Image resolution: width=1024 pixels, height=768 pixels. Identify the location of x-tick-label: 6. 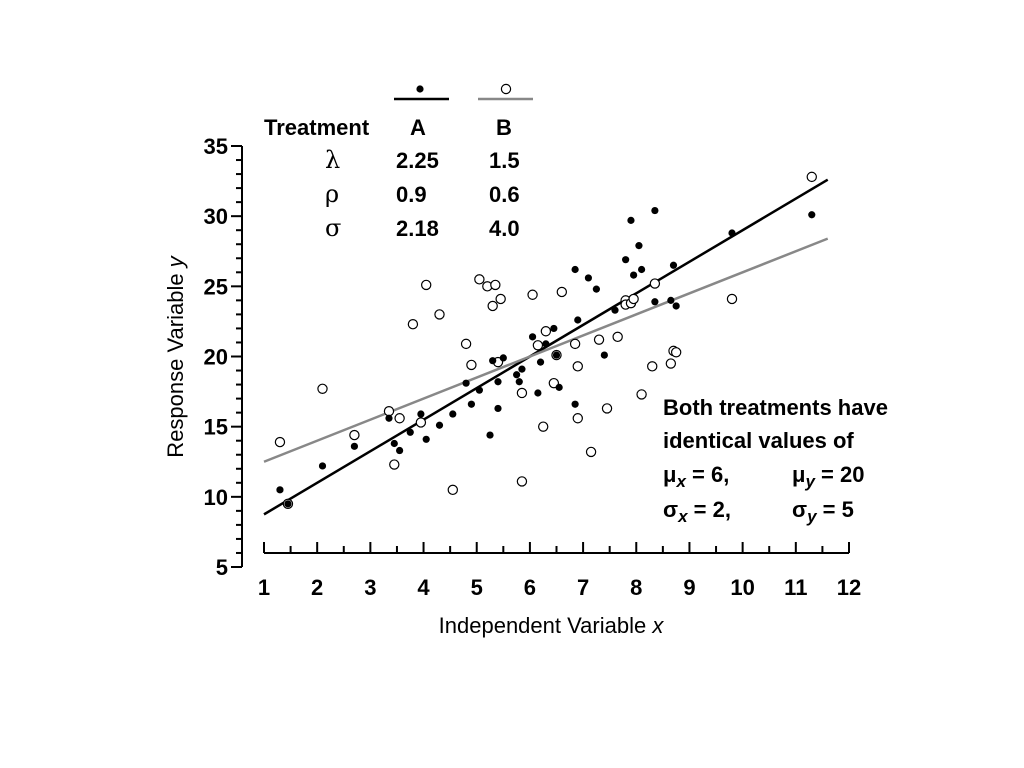
(530, 587).